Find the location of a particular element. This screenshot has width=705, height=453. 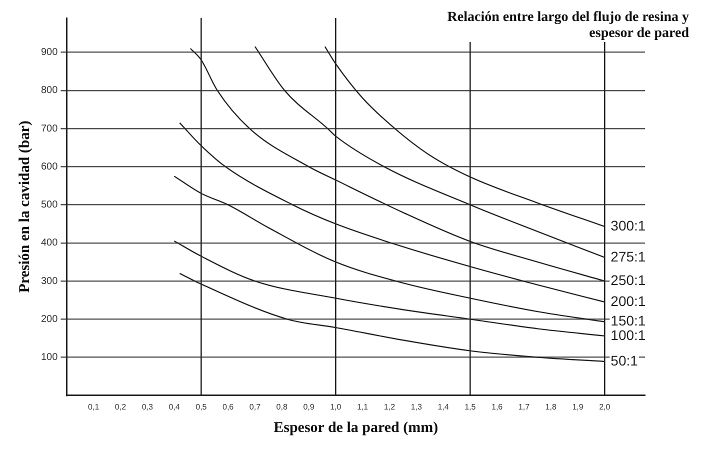

x-tick-label: 0,2 is located at coordinates (120, 407).